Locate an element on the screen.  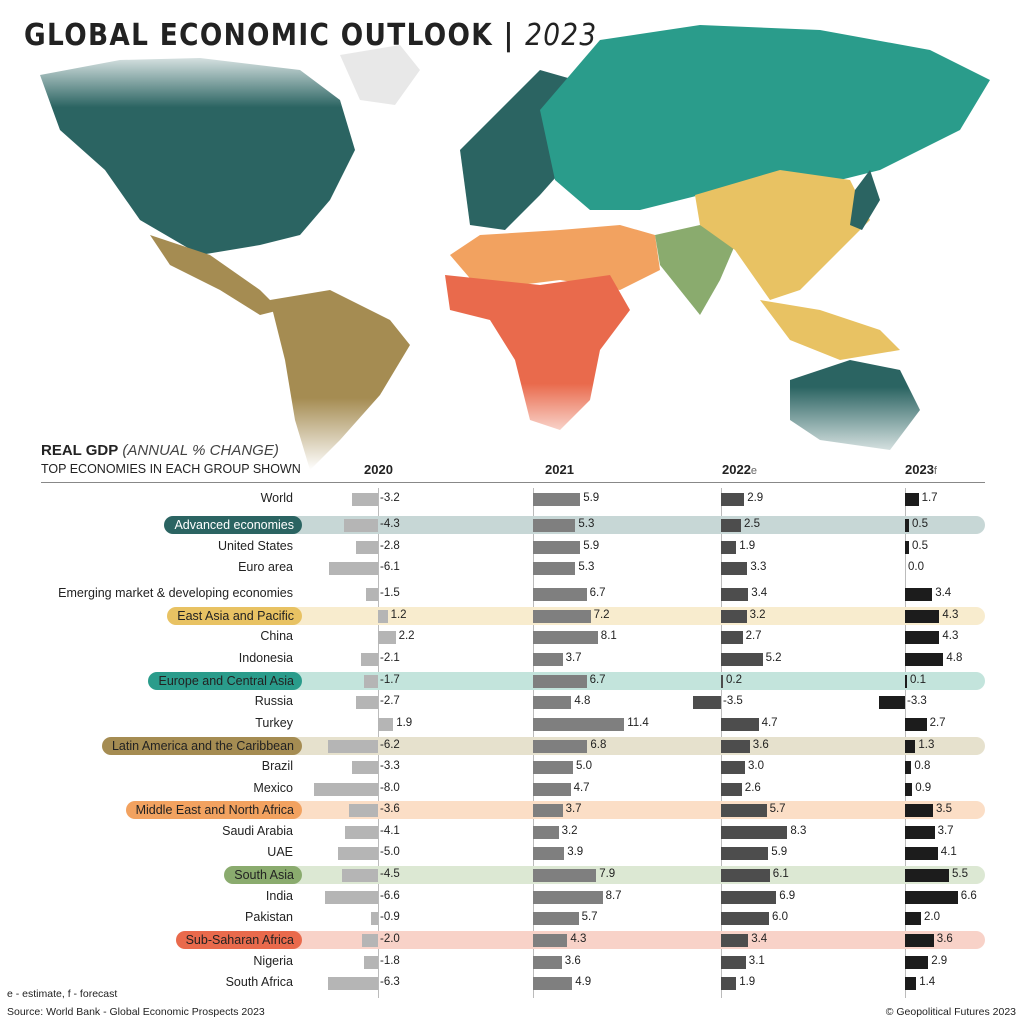
value-label-2021: 3.7 is located at coordinates (573, 809).